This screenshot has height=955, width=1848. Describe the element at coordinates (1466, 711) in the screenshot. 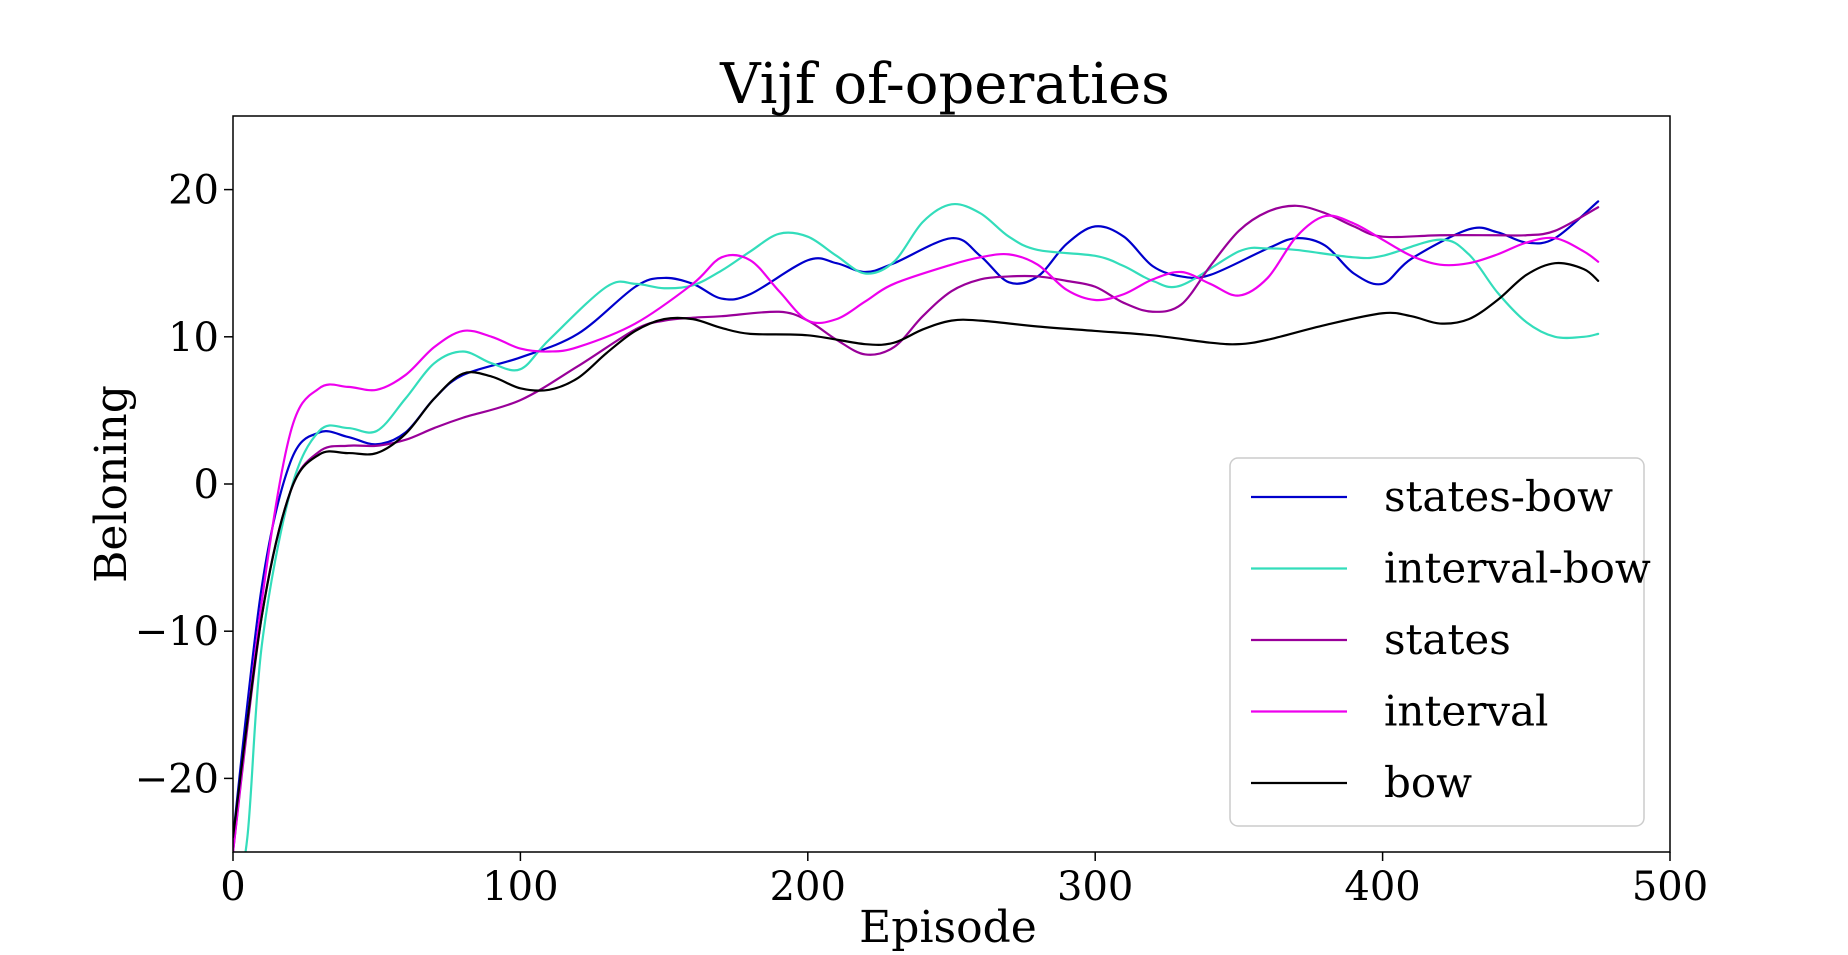

I see `legend-label-interval: interval` at that location.